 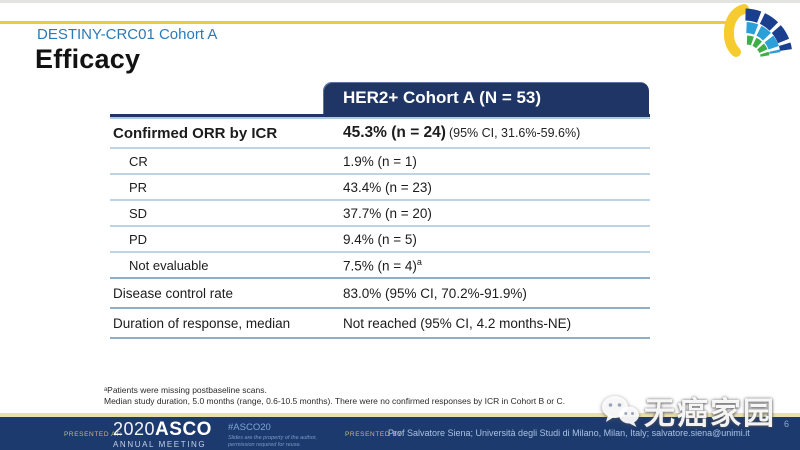 I want to click on row-value: 1.9% (n = 1), so click(x=380, y=161).